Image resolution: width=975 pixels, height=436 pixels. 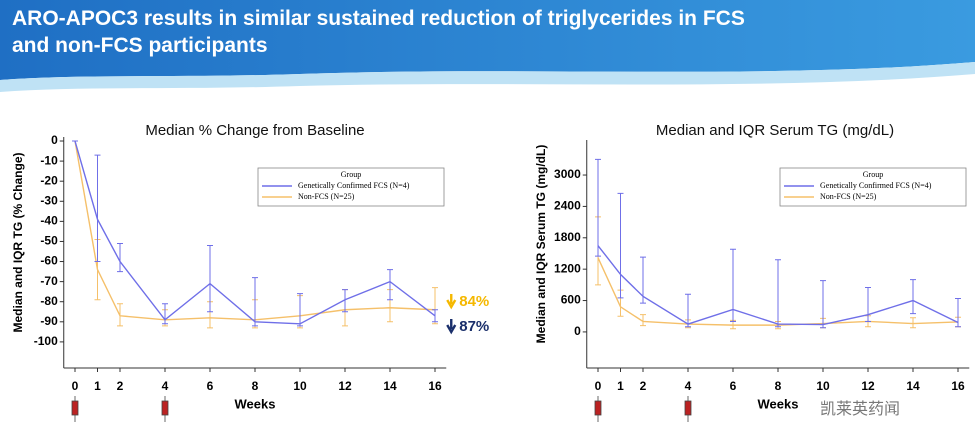 What do you see at coordinates (567, 268) in the screenshot?
I see `y-tick-label: 1200` at bounding box center [567, 268].